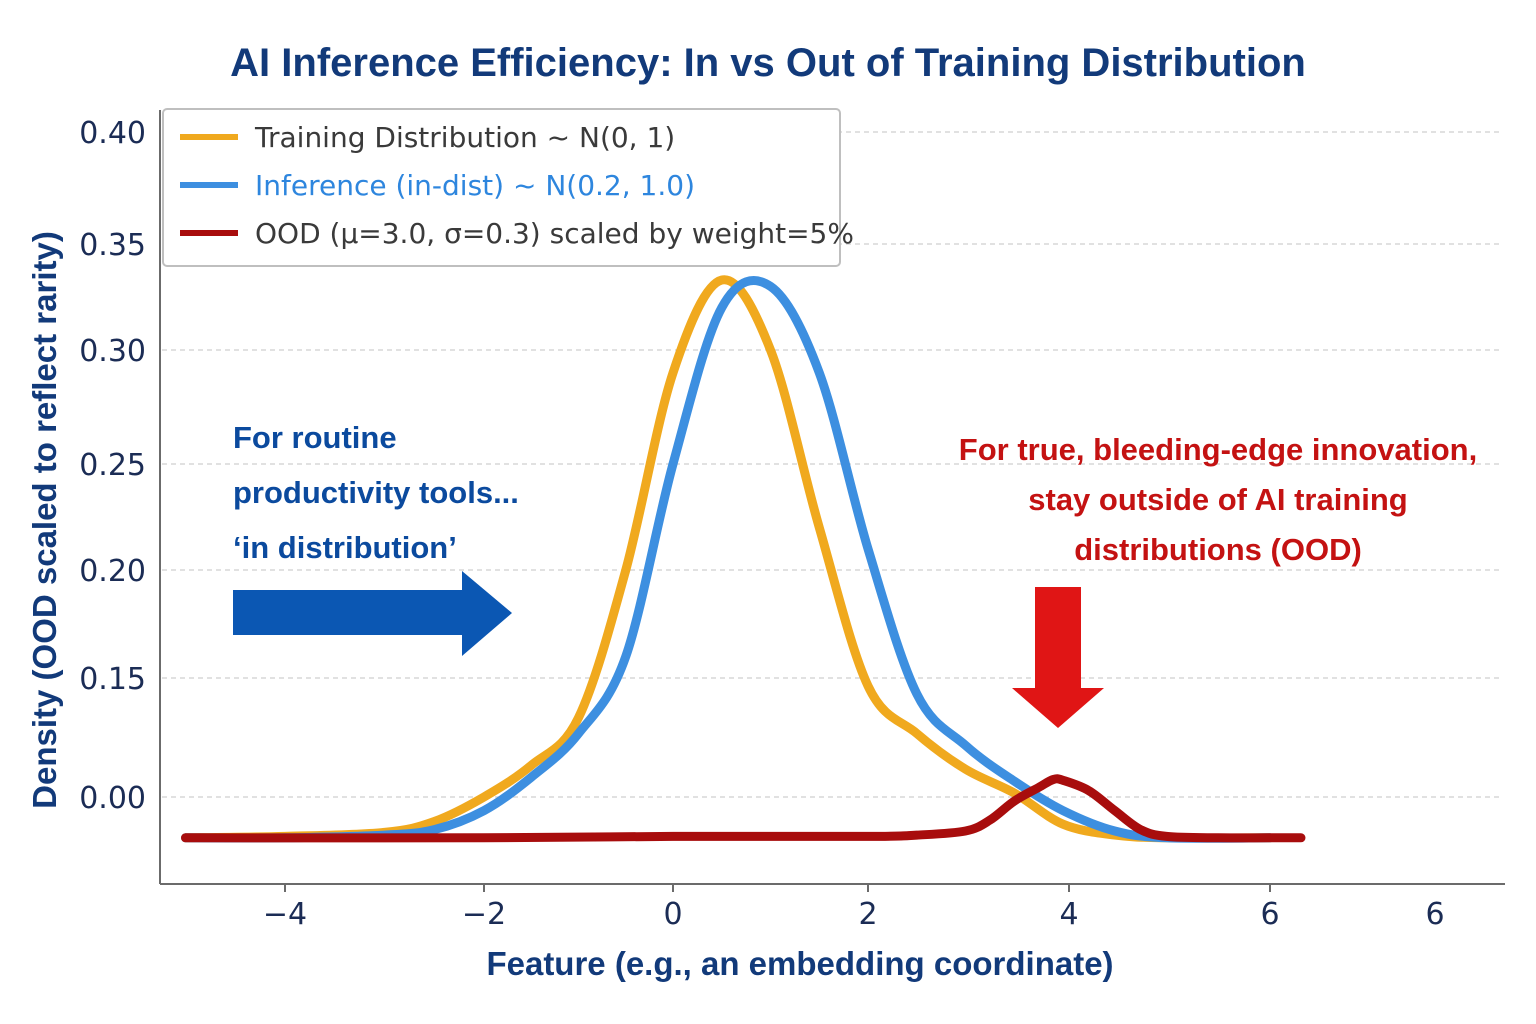 The image size is (1536, 1024). I want to click on x-tick-label: 4, so click(1068, 914).